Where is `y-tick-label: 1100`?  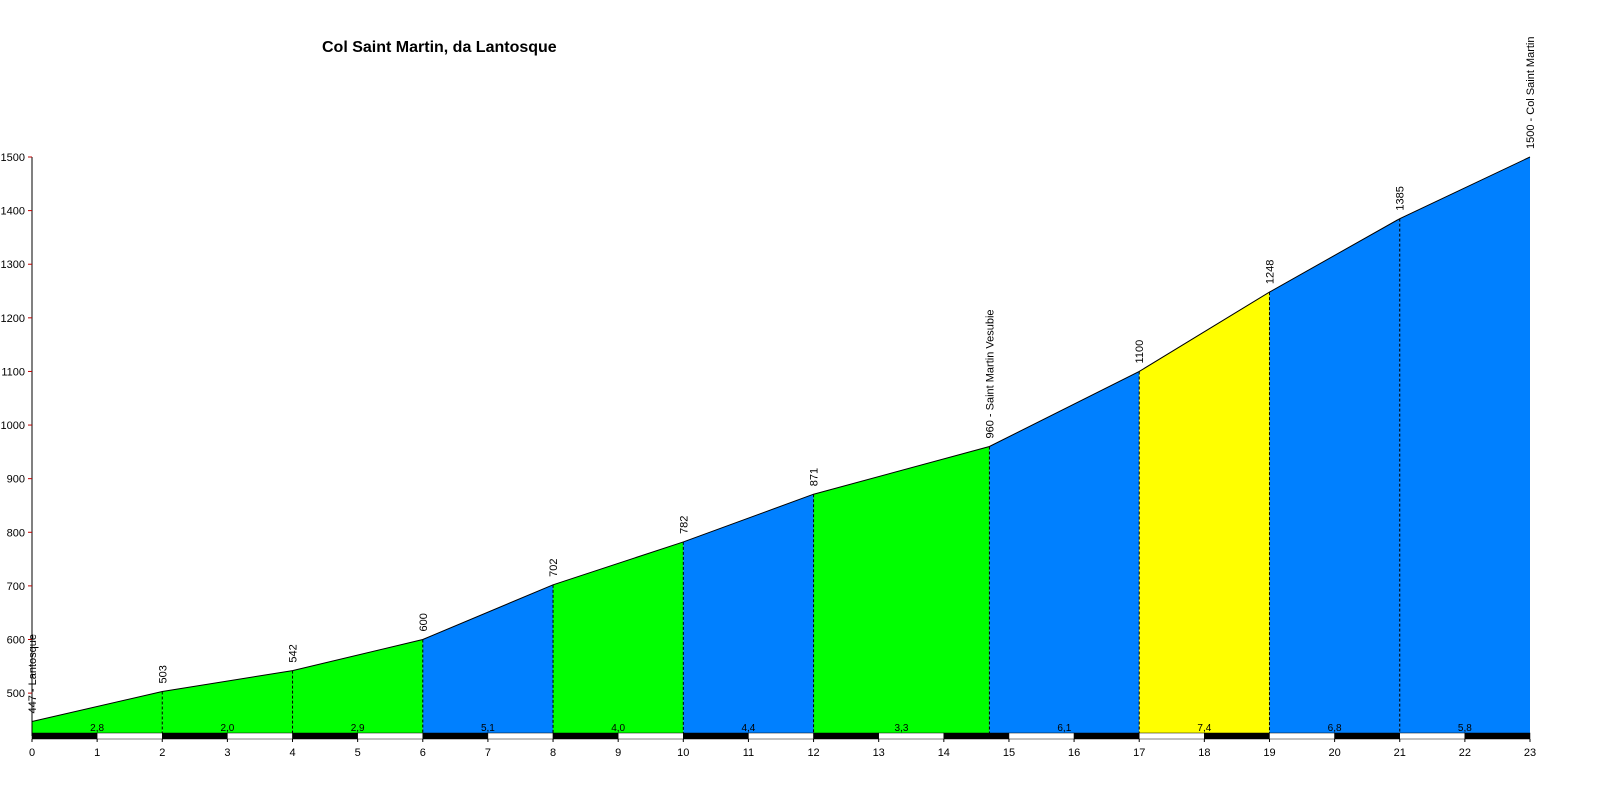
y-tick-label: 1100 is located at coordinates (13, 372).